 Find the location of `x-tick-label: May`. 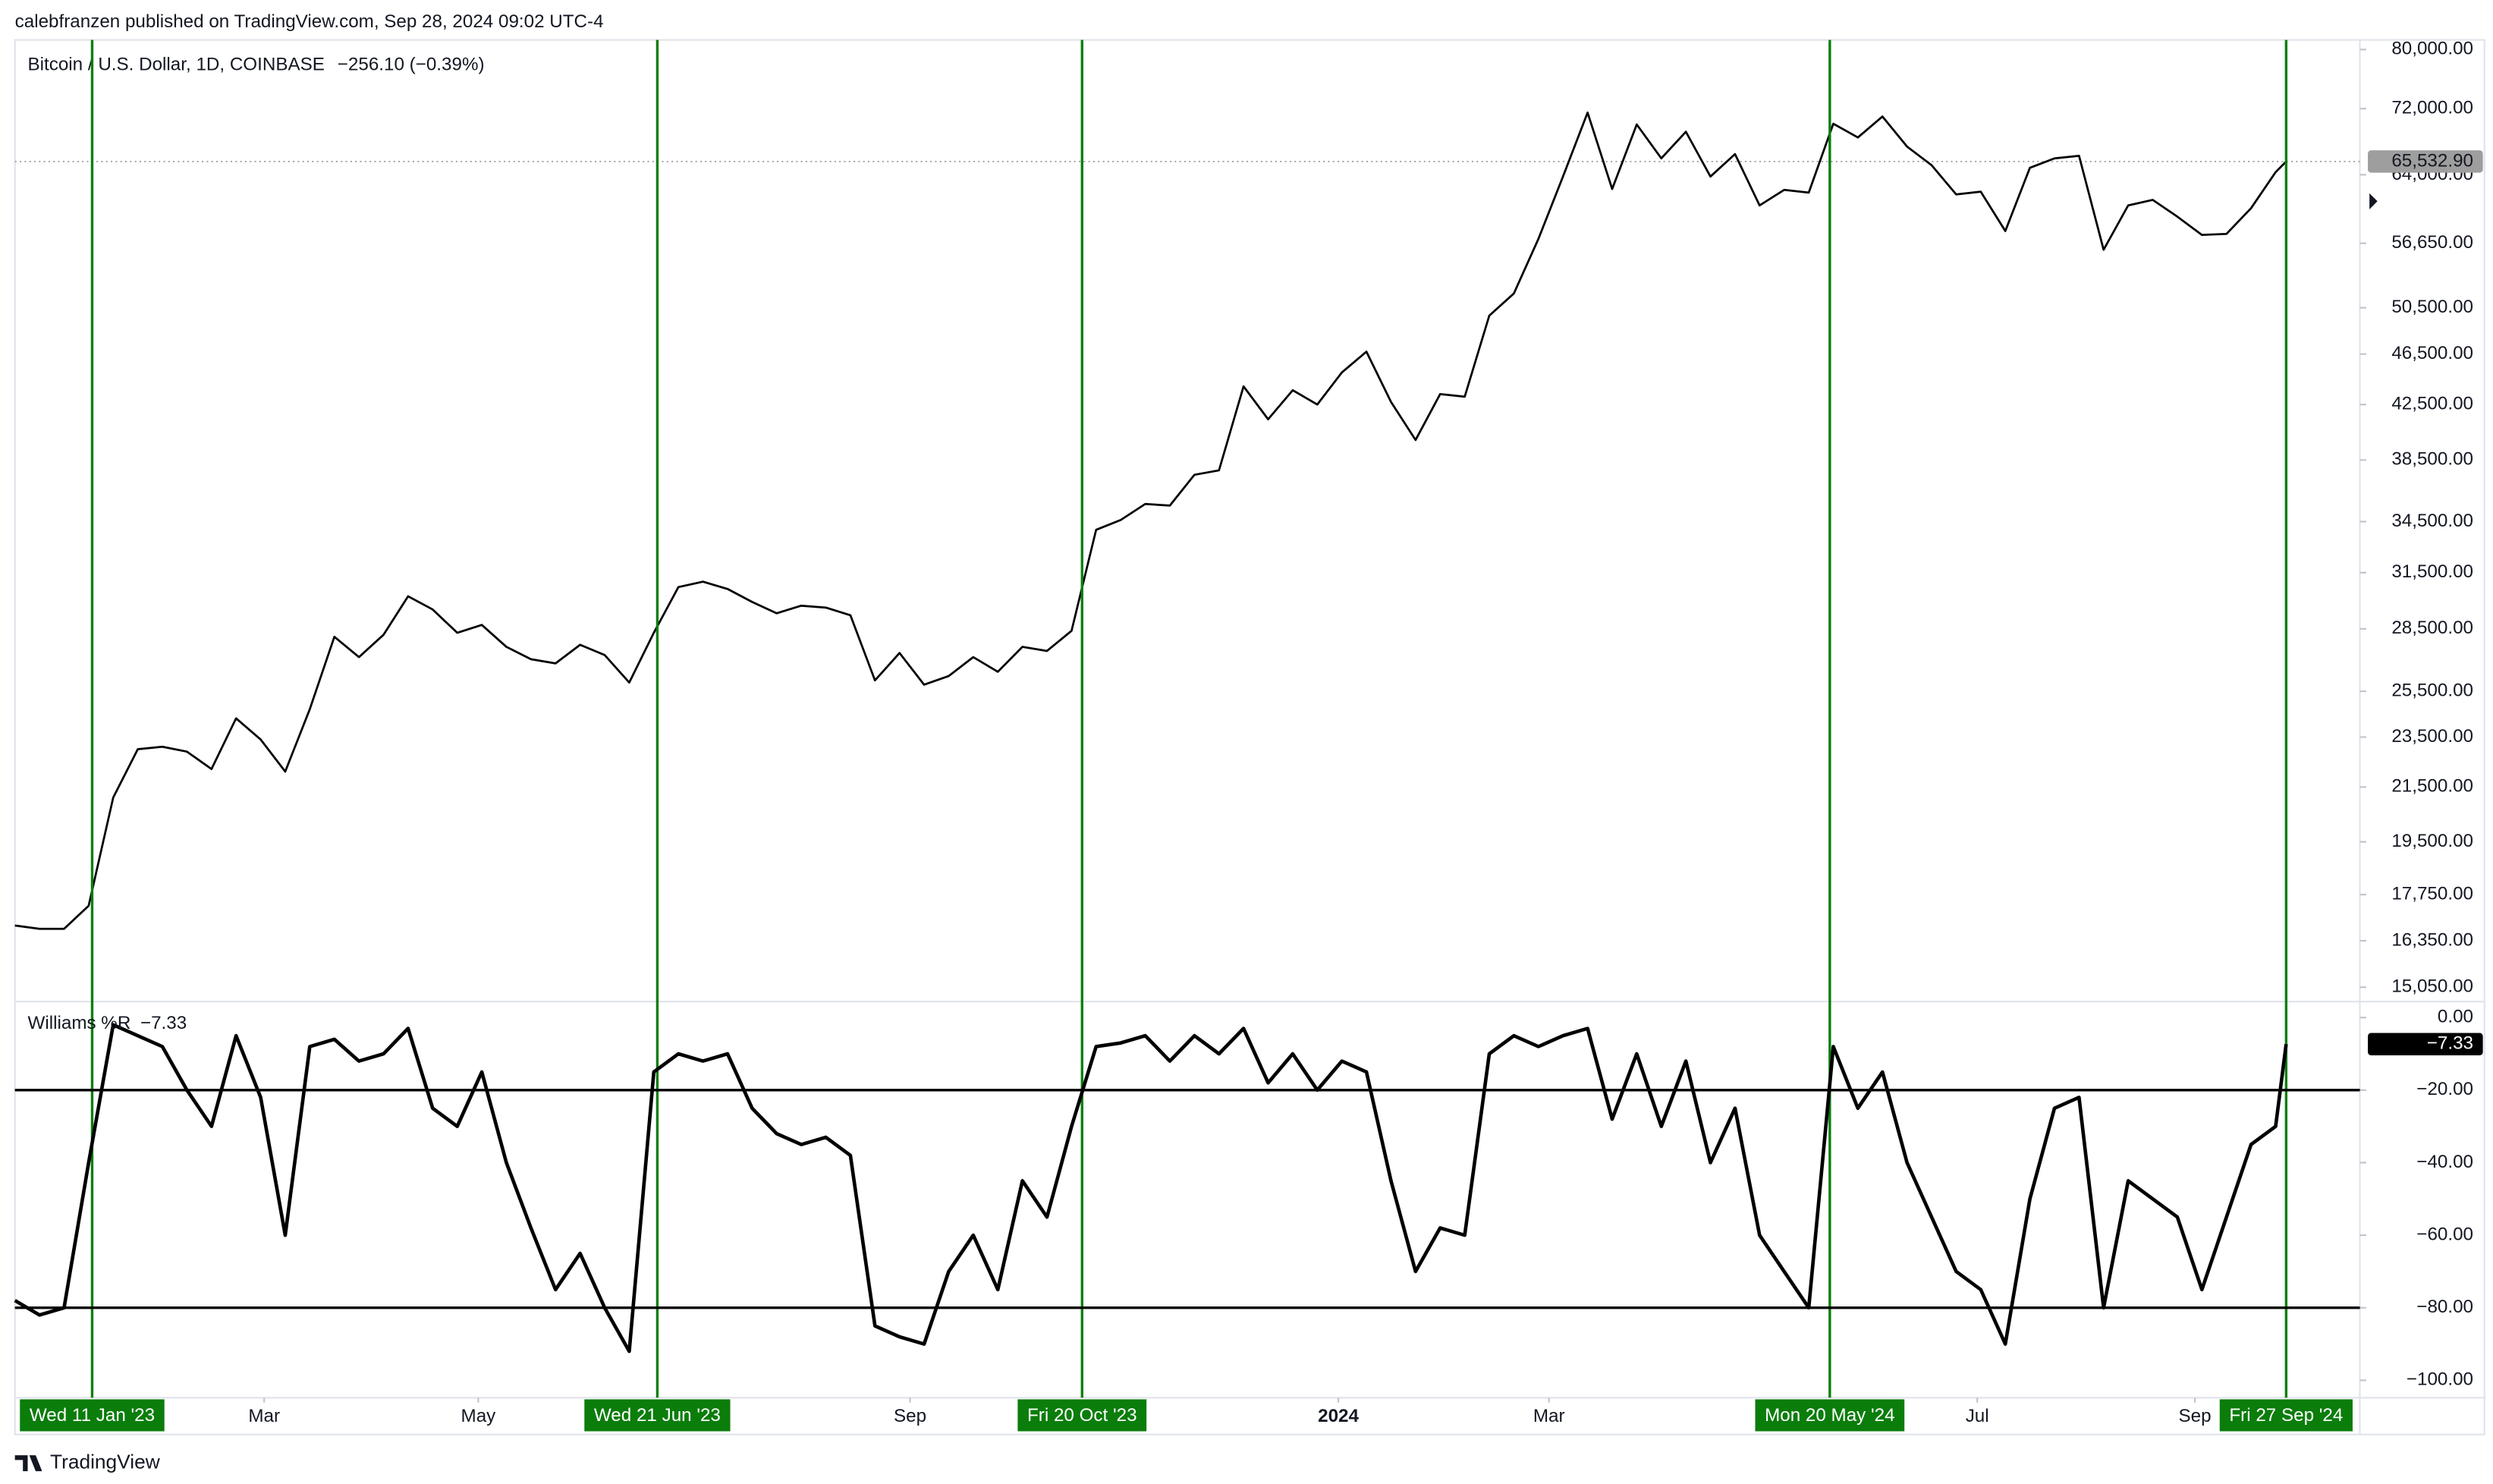

x-tick-label: May is located at coordinates (479, 1416).